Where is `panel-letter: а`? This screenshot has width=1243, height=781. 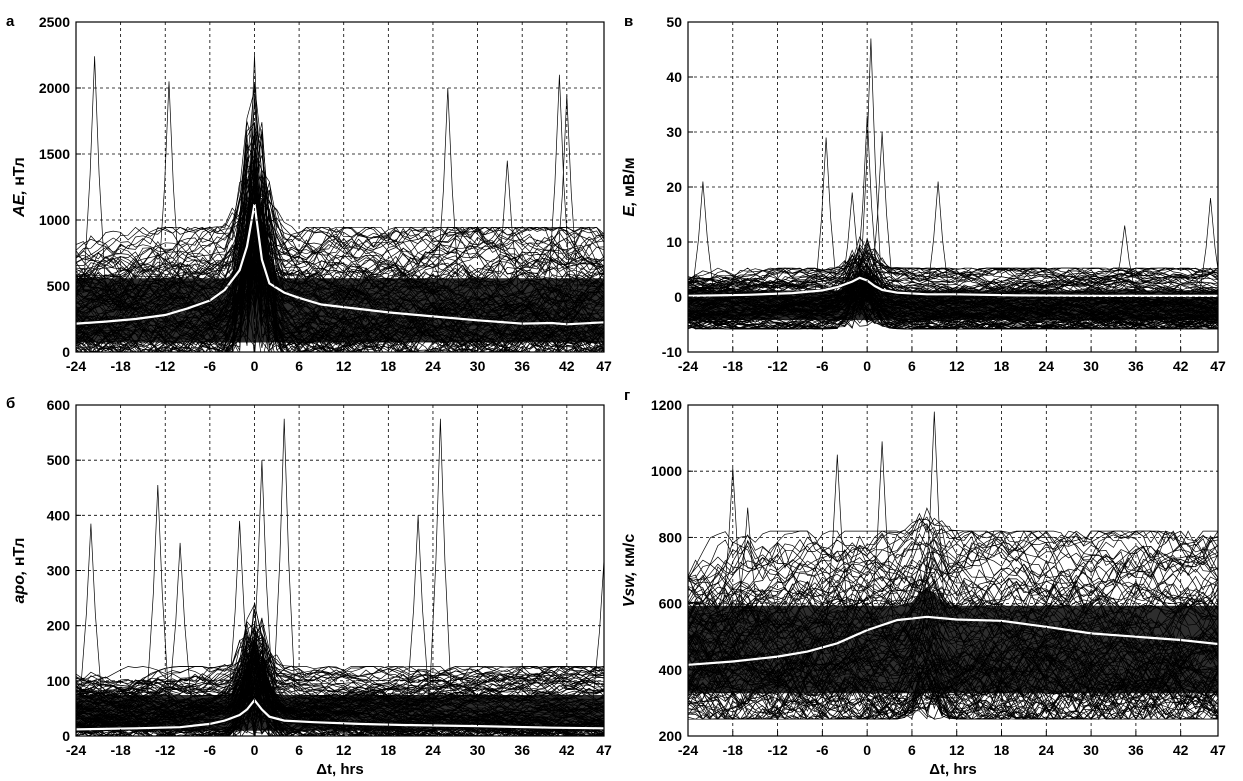
panel-letter: а is located at coordinates (10, 21).